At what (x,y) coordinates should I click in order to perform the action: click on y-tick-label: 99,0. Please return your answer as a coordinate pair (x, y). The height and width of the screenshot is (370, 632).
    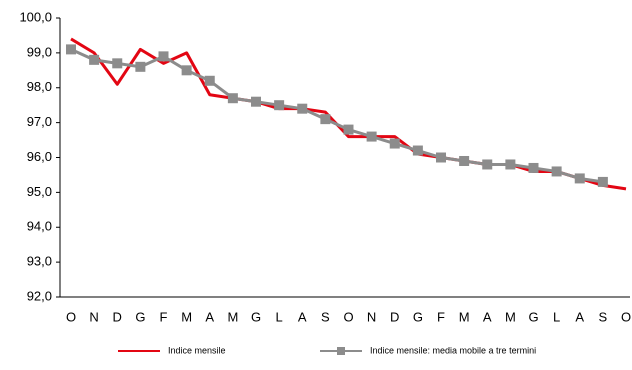
    Looking at the image, I should click on (39, 51).